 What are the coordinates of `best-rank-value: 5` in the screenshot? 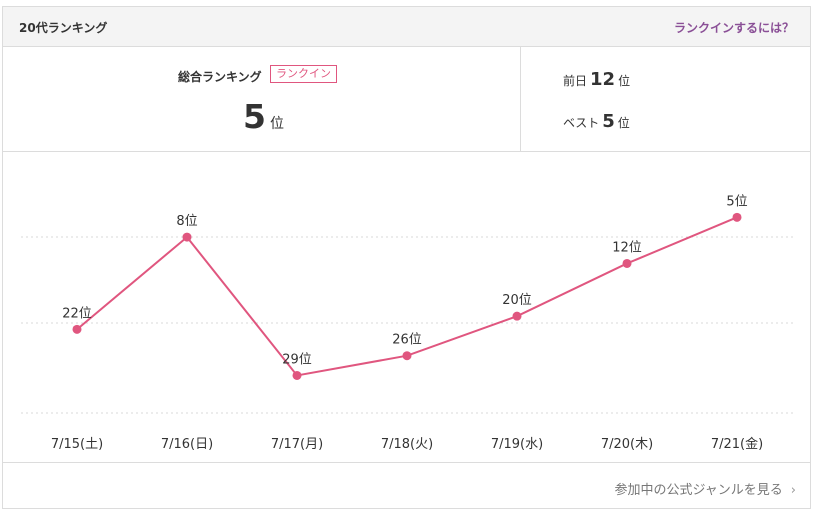 It's located at (608, 121).